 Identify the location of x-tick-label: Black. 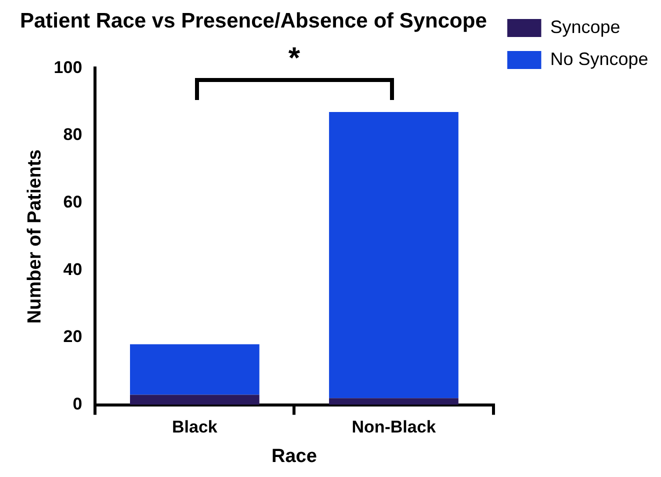
(195, 427).